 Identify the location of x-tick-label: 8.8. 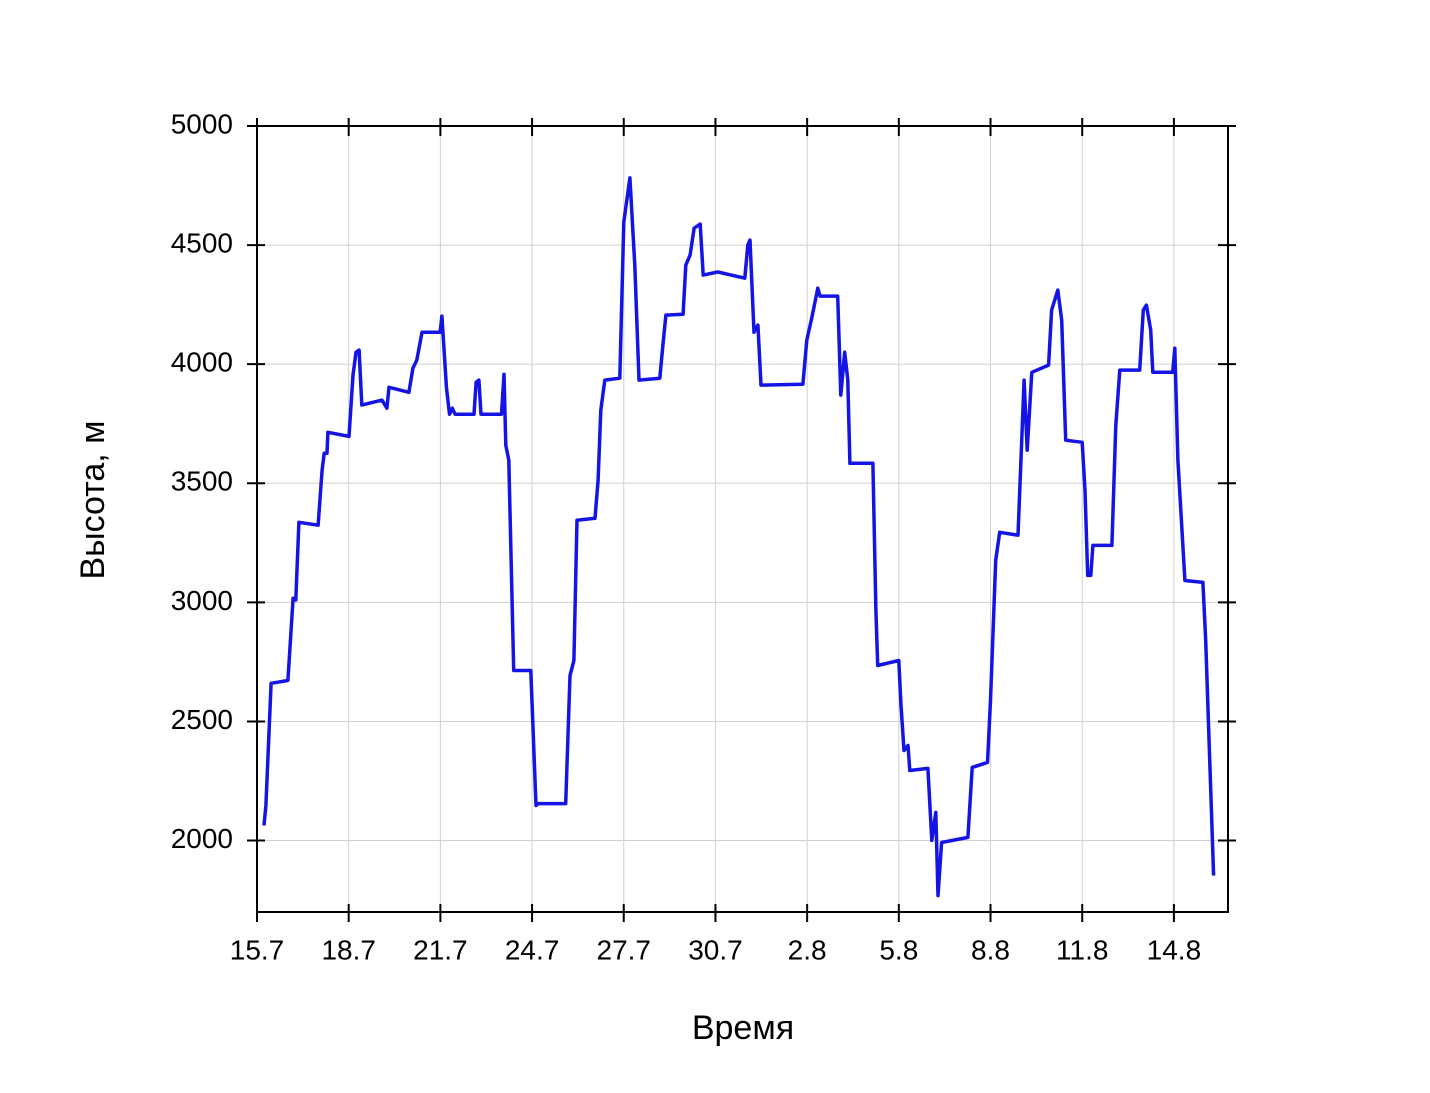
(990, 949).